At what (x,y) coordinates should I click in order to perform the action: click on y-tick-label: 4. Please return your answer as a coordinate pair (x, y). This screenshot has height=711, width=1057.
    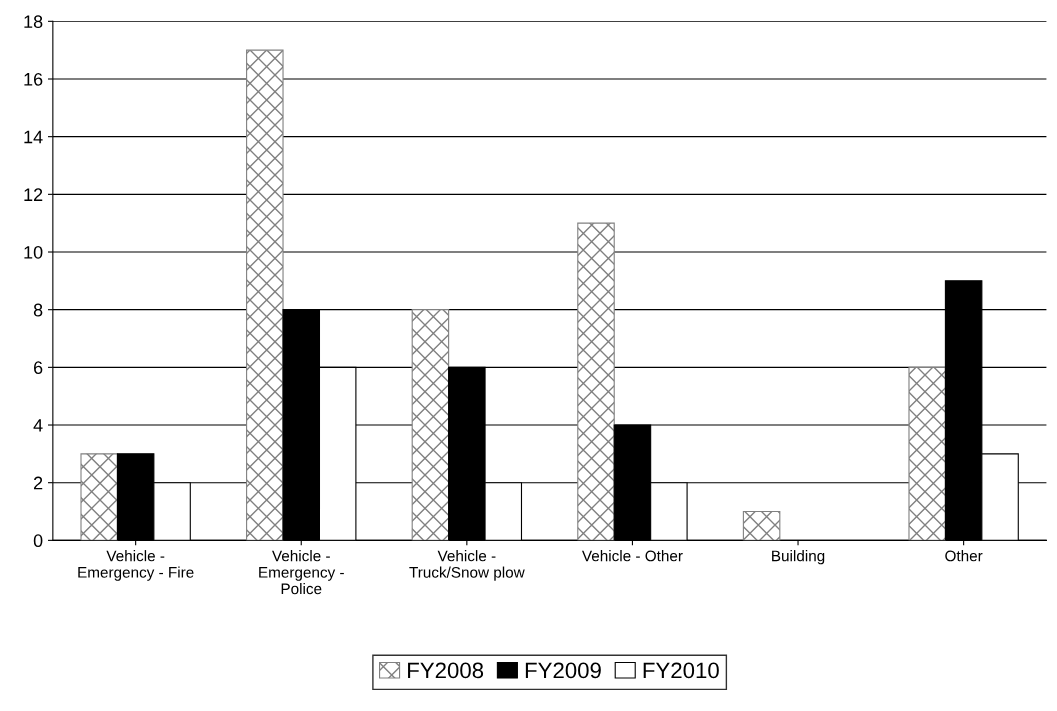
    Looking at the image, I should click on (38, 425).